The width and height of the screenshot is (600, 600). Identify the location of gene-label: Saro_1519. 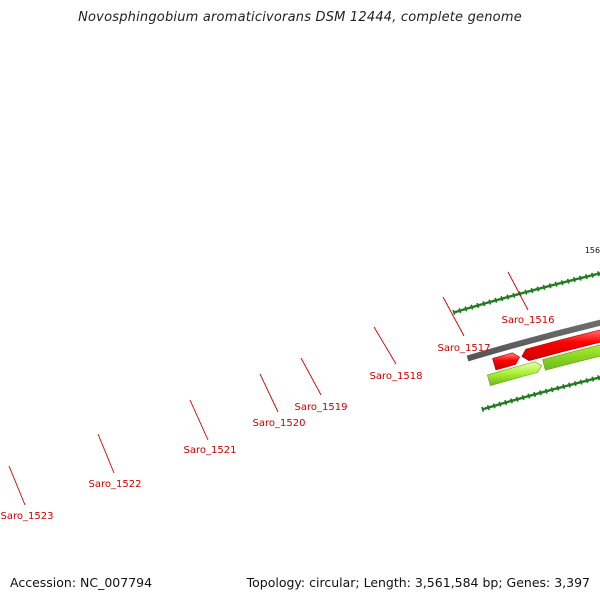
(321, 407).